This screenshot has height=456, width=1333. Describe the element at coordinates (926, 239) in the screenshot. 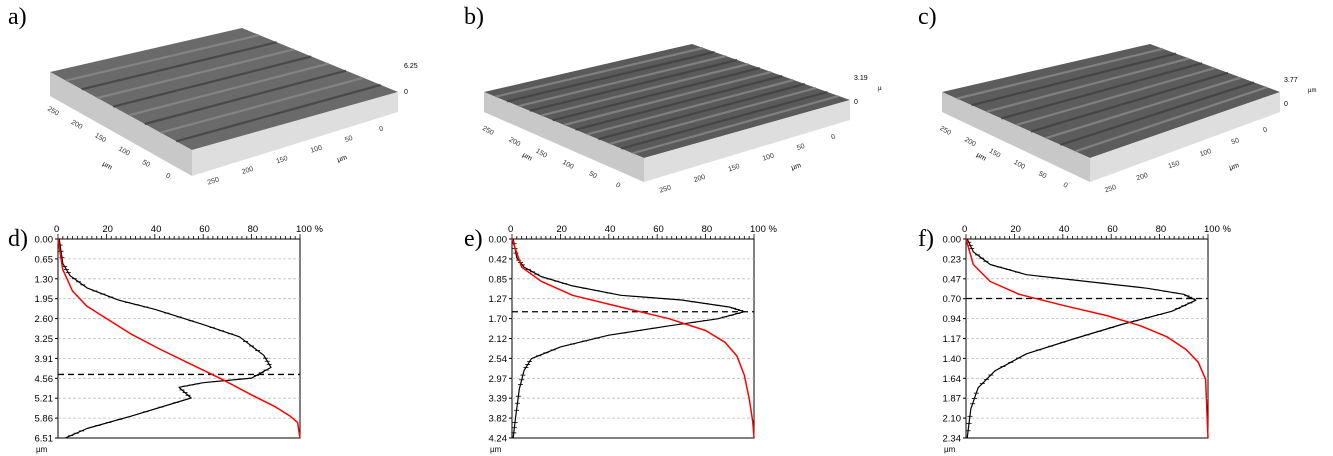

I see `panel-label-f: f)` at that location.